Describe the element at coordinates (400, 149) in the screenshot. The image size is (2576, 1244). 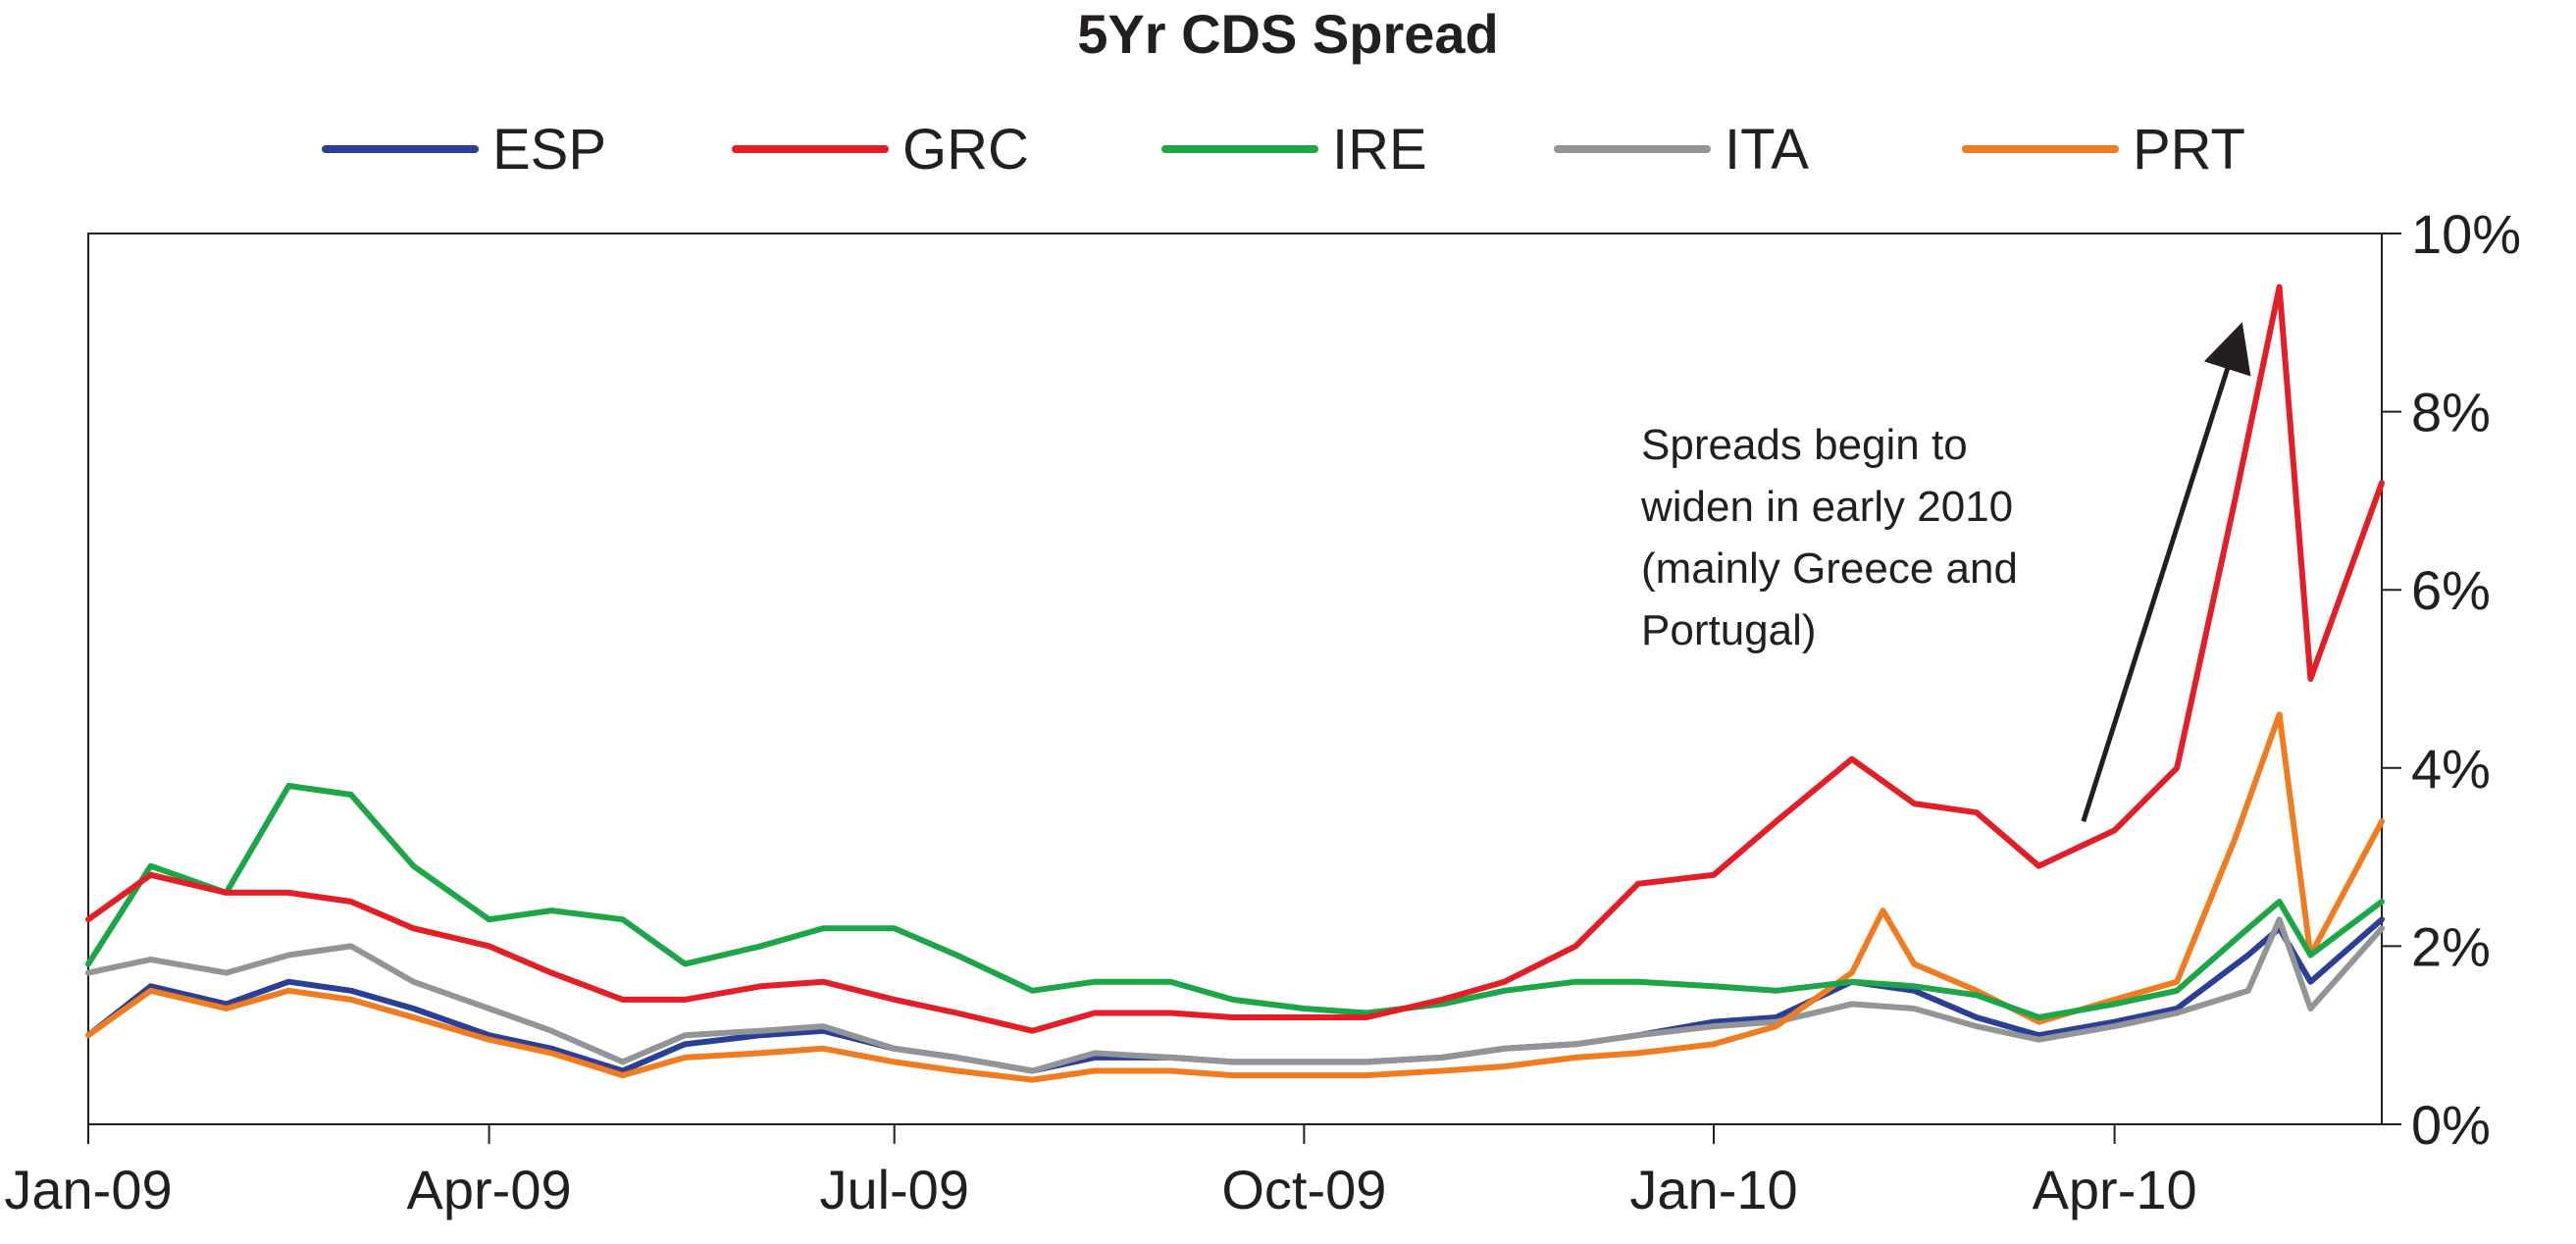
I see `legend-swatch-esp` at that location.